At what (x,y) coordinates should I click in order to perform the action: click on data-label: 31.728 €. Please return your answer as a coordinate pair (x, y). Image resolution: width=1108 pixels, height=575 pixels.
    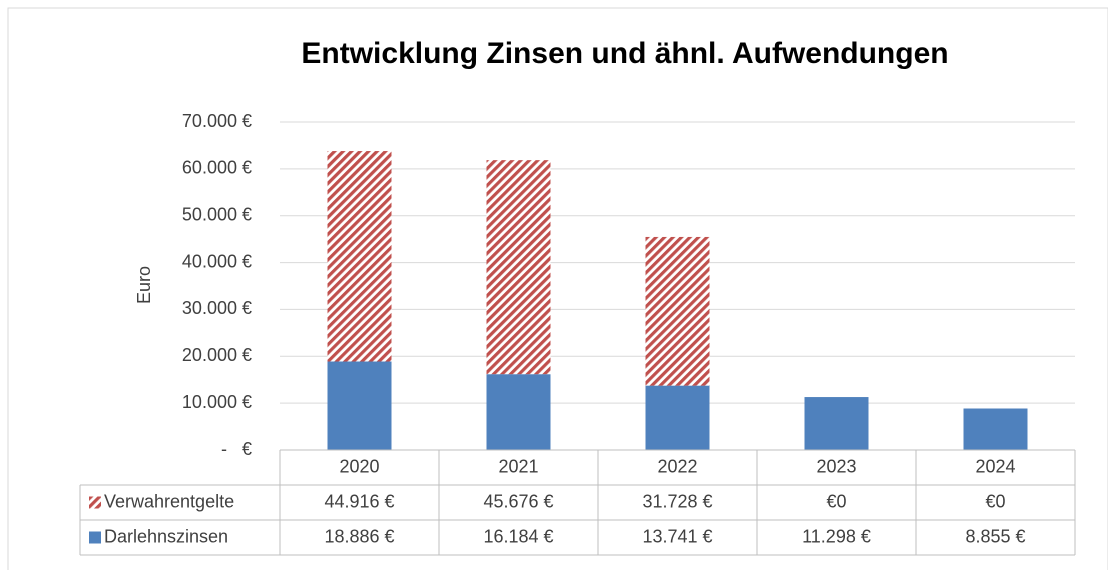
    Looking at the image, I should click on (677, 501).